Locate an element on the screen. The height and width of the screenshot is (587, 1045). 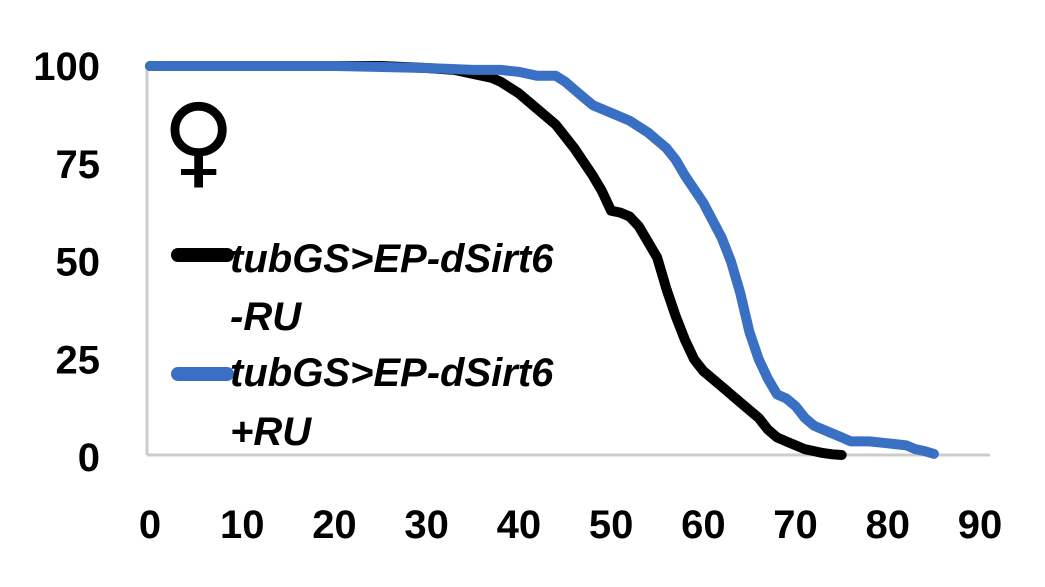
x-tick-label: 20 is located at coordinates (334, 525).